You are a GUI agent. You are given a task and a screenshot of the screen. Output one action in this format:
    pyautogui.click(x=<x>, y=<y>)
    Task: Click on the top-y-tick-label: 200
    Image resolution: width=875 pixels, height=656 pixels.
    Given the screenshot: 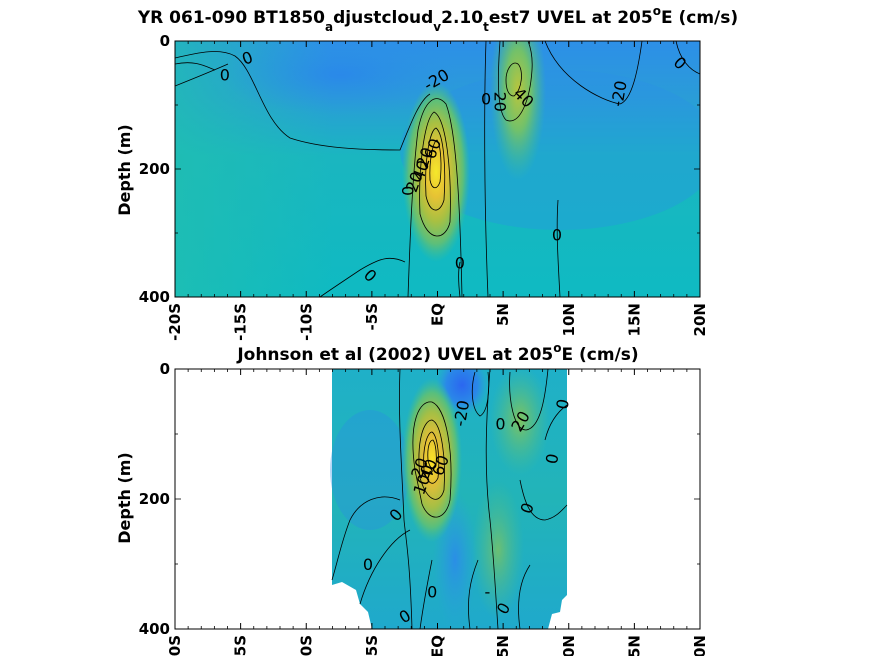 What is the action you would take?
    pyautogui.click(x=154, y=169)
    